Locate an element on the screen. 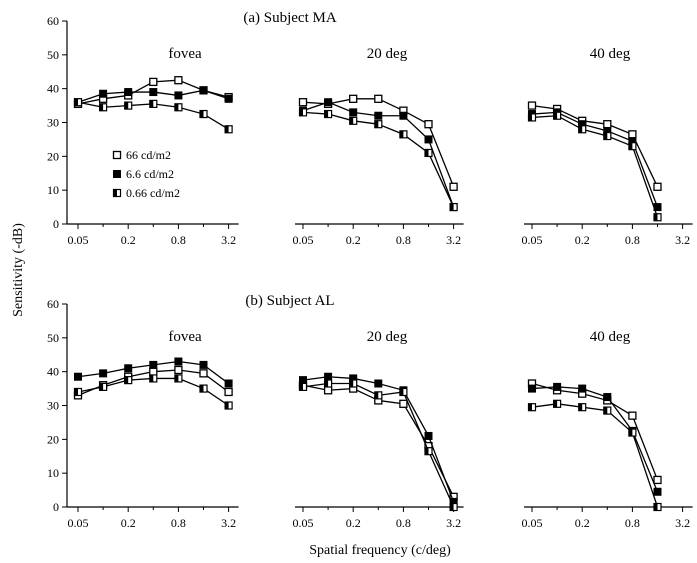  legend: 66 cd/m2 6.6 cd/m2 0.66 cd/m2 is located at coordinates (146, 174).